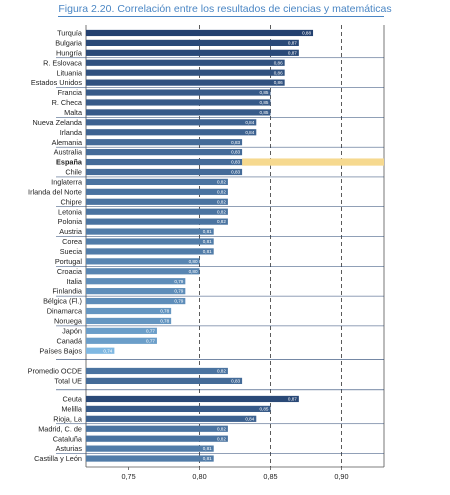 The image size is (450, 495). What do you see at coordinates (63, 62) in the screenshot?
I see `category-label: R. Eslovaca` at bounding box center [63, 62].